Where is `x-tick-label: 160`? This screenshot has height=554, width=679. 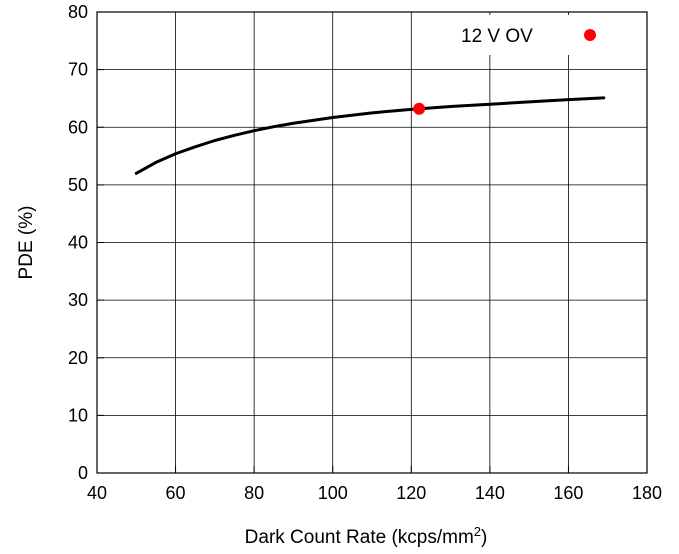 x-tick-label: 160 is located at coordinates (568, 493).